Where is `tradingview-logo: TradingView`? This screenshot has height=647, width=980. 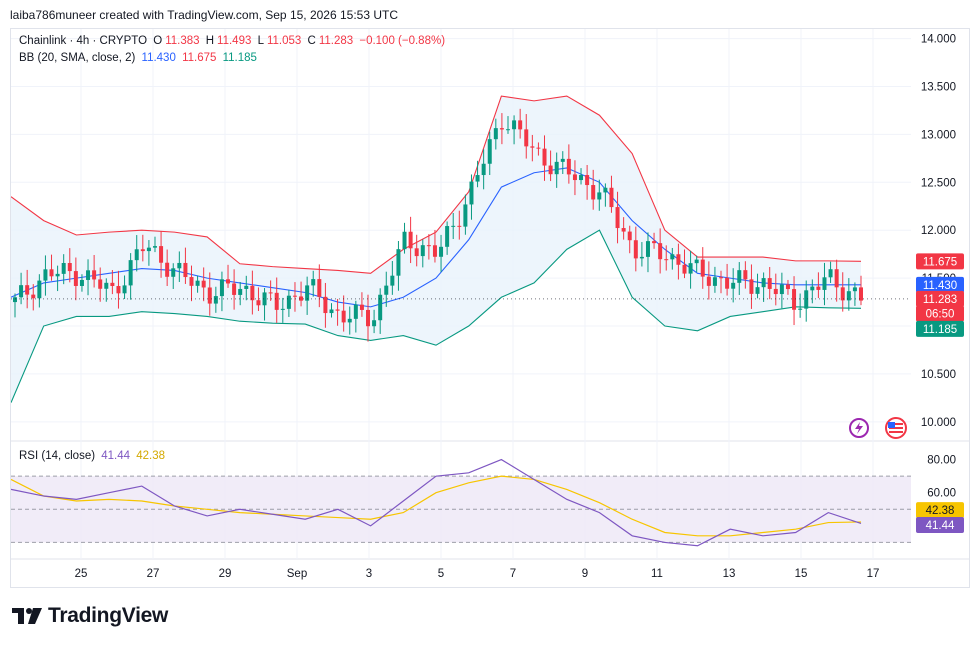
tradingview-logo: TradingView is located at coordinates (90, 616).